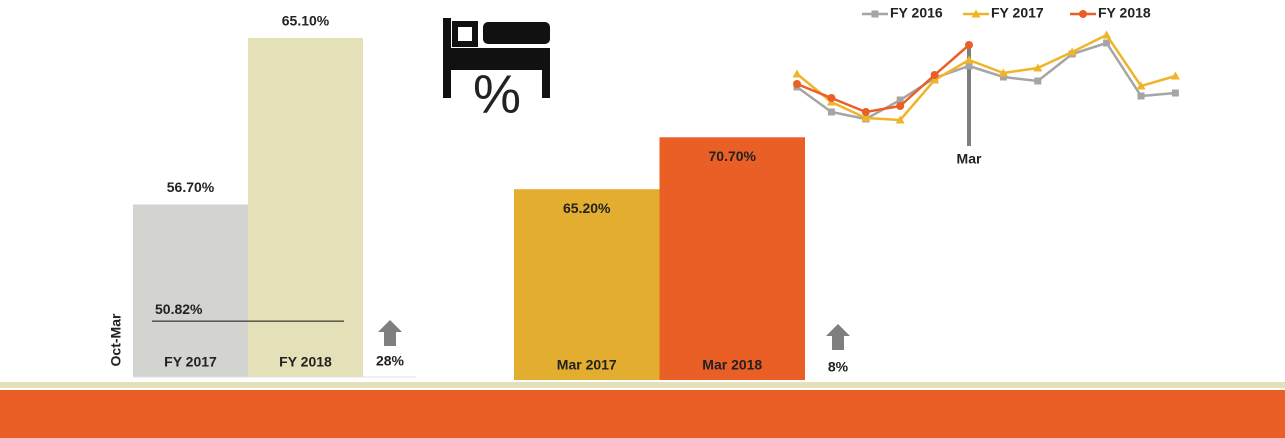 This screenshot has height=438, width=1285. I want to click on footer-stripe, so click(642, 385).